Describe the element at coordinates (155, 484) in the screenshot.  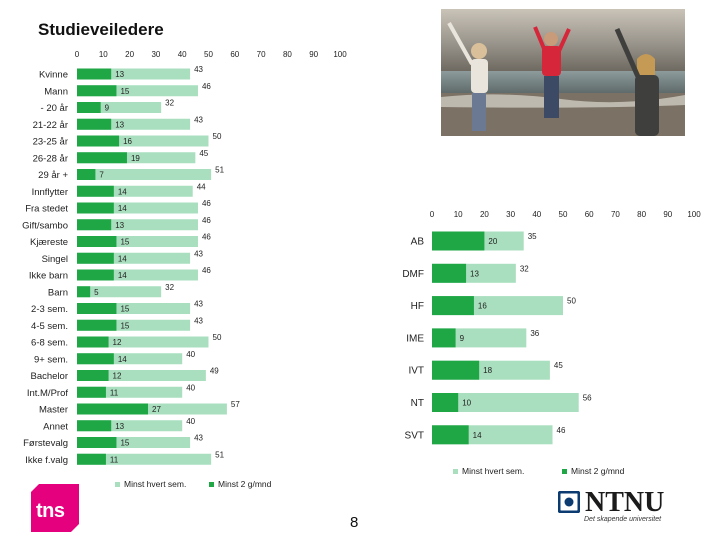
I see `left-legend-entry: Minst hvert sem.` at that location.